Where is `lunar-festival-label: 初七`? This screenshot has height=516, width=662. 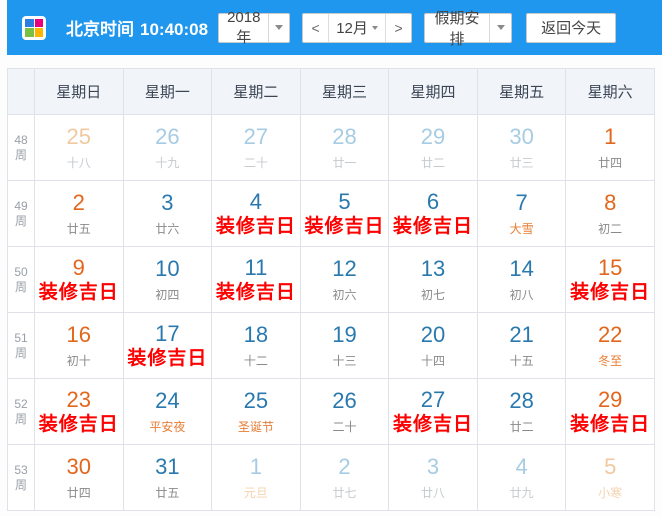
lunar-festival-label: 初七 is located at coordinates (433, 294).